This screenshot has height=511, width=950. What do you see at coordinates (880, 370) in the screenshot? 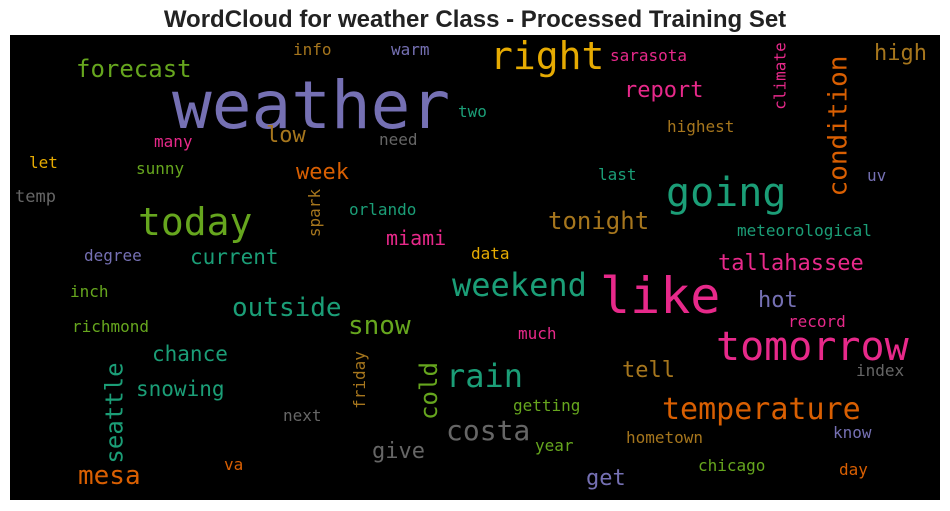
I see `word-index: index` at bounding box center [880, 370].